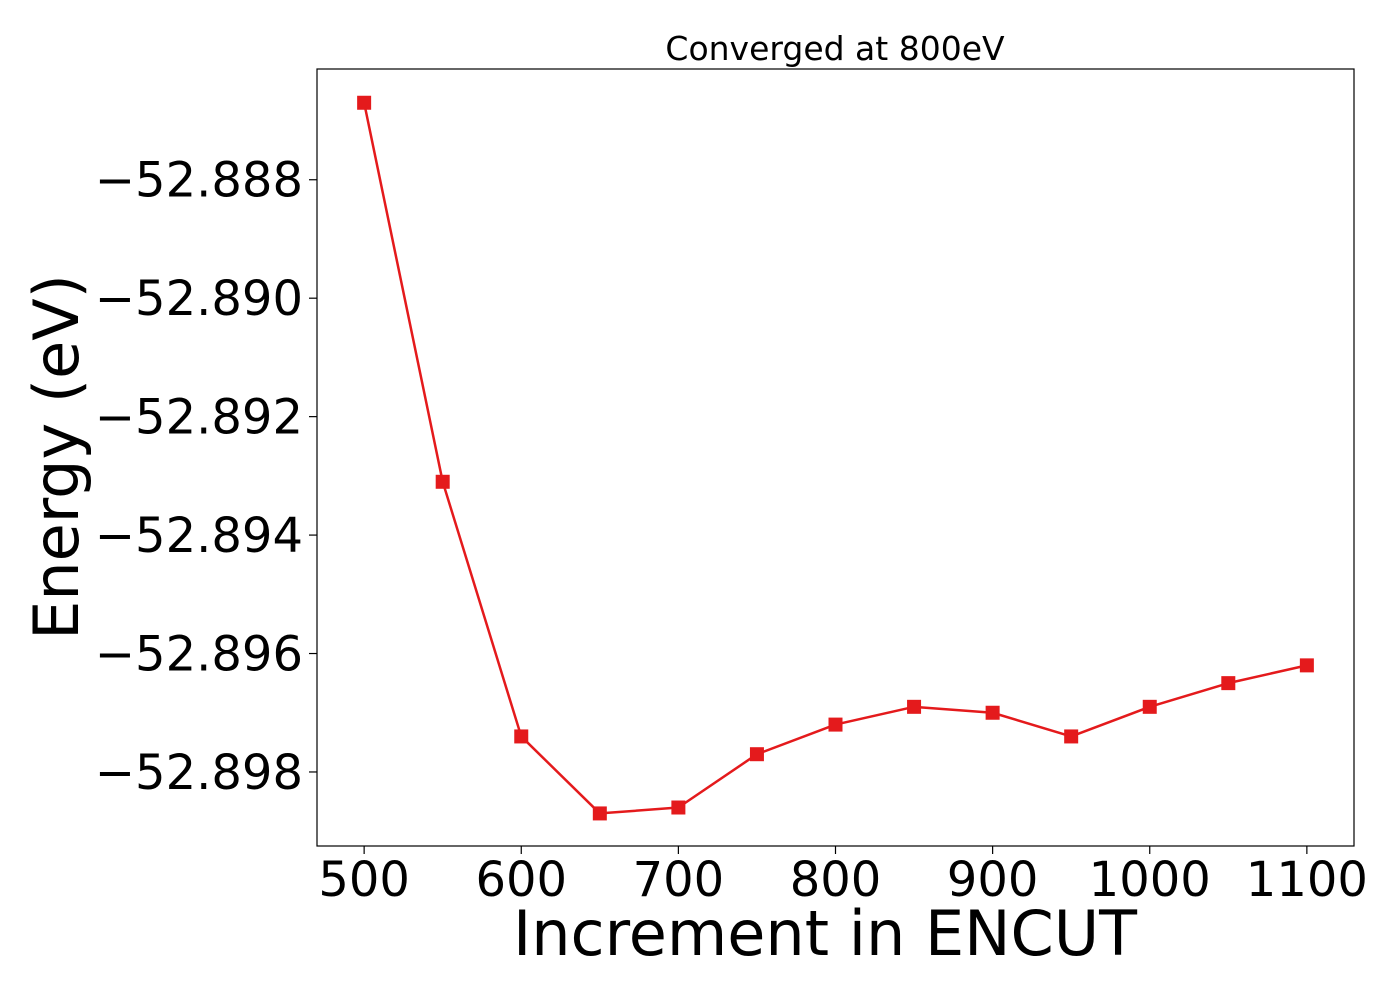 The width and height of the screenshot is (1400, 1000). Describe the element at coordinates (825, 933) in the screenshot. I see `x-axis-title: Increment in ENCUT` at that location.